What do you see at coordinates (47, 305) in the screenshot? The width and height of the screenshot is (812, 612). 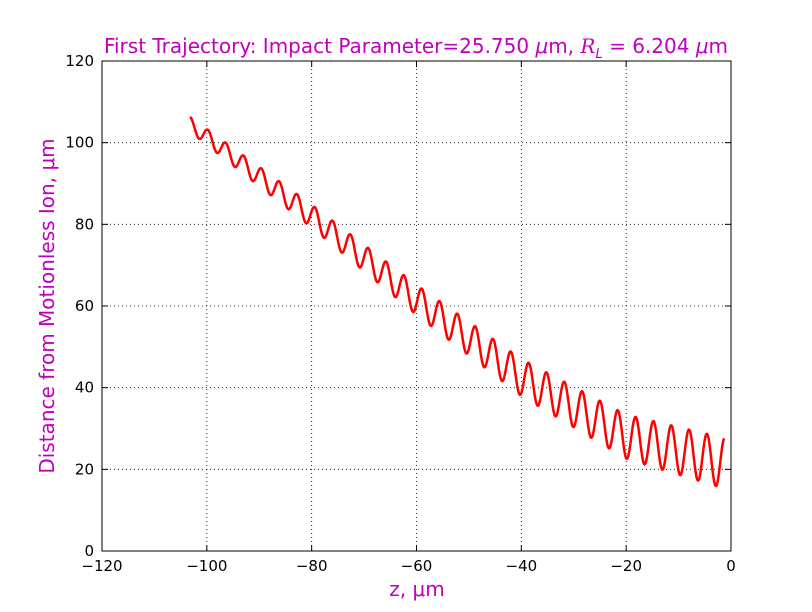 I see `y-axis-label: Distance from Motionless Ion, μm` at bounding box center [47, 305].